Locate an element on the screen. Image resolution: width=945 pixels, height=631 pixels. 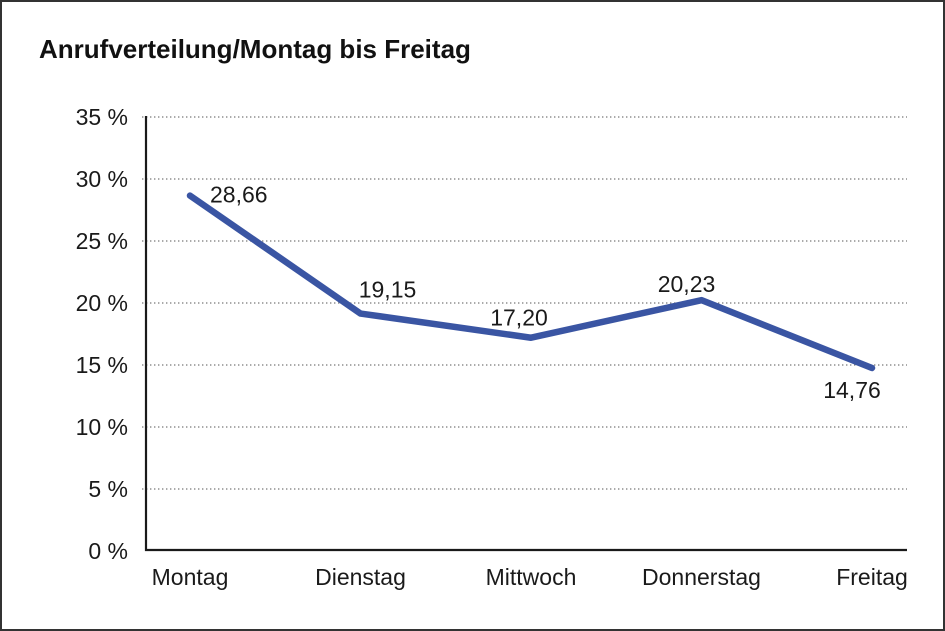
y-tick-label: 15 % is located at coordinates (102, 365).